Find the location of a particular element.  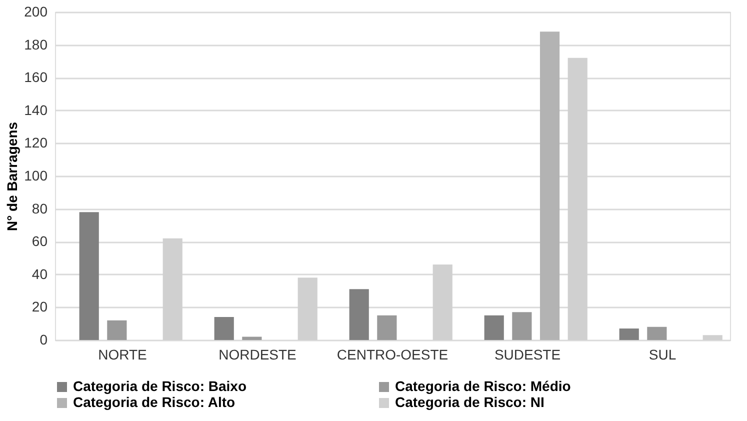

y-tick-label: 200 is located at coordinates (36, 12).